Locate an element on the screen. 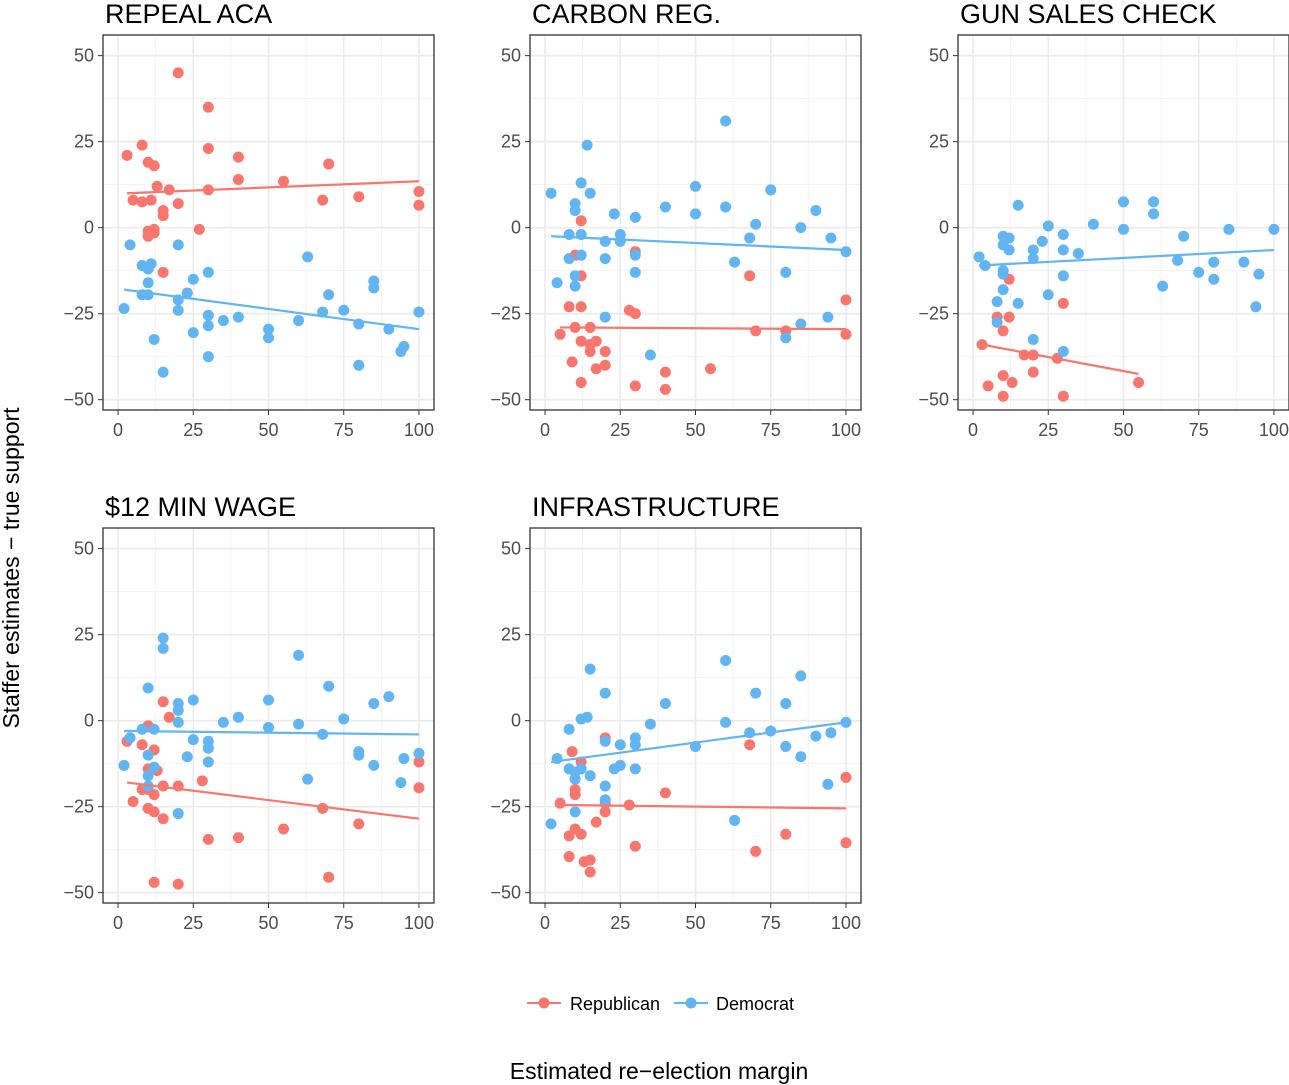 This screenshot has height=1085, width=1289. x-tick-label: 100 is located at coordinates (846, 430).